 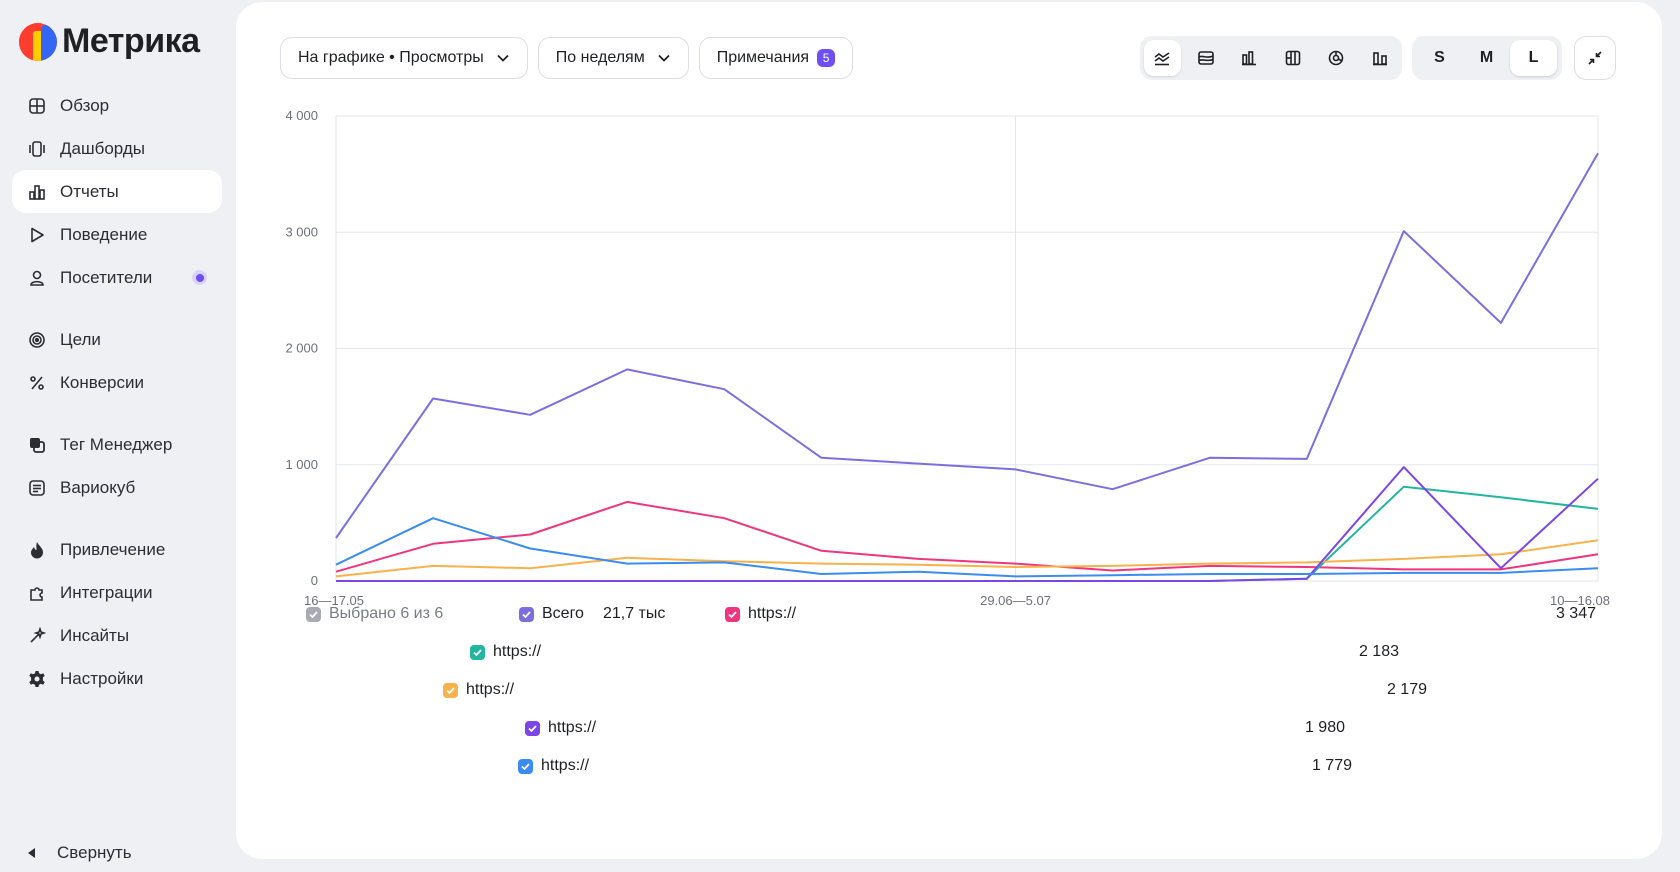 What do you see at coordinates (102, 678) in the screenshot?
I see `sidebar-item-label: Настройки` at bounding box center [102, 678].